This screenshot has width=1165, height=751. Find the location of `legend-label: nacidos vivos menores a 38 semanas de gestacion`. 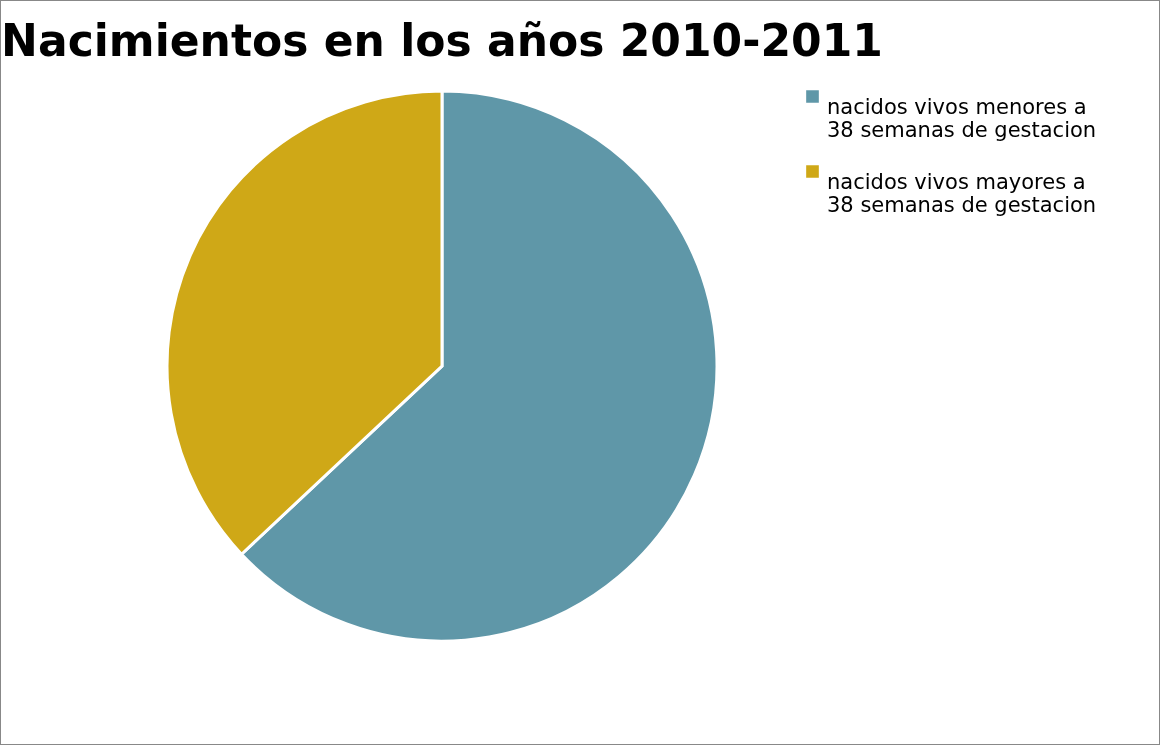

legend-label: nacidos vivos menores a 38 semanas de gestacion is located at coordinates (962, 118).